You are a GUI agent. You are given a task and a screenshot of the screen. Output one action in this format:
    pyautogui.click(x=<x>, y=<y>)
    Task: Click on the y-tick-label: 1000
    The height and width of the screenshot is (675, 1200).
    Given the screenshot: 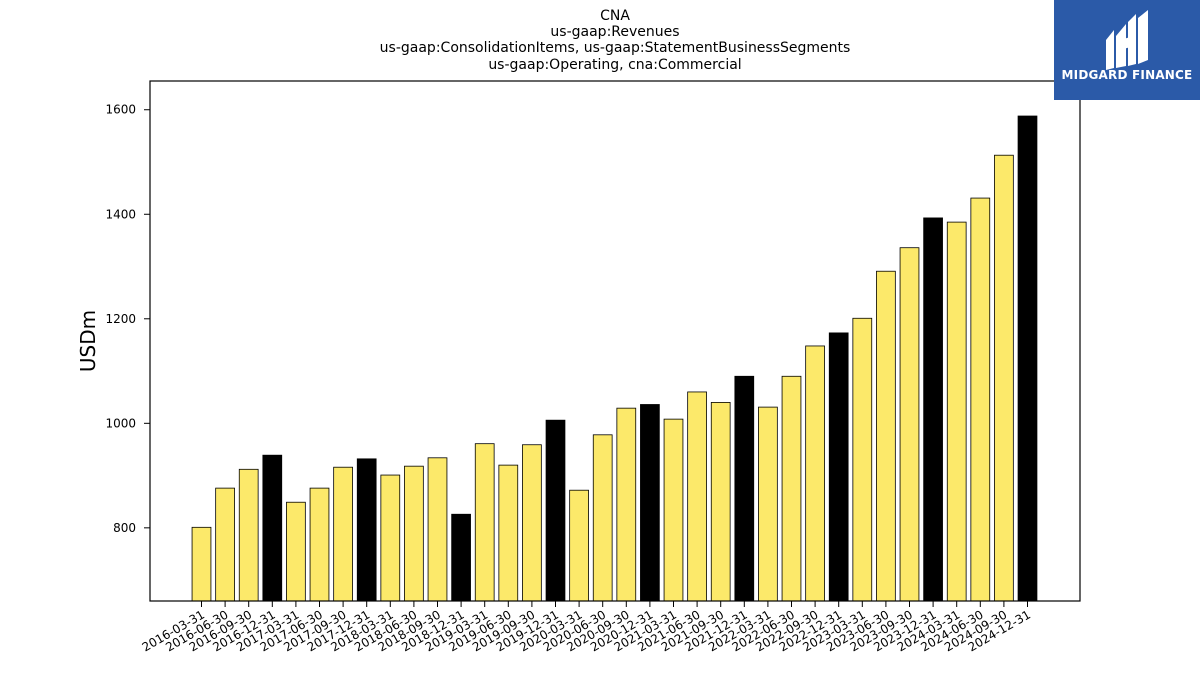 What is the action you would take?
    pyautogui.click(x=120, y=423)
    